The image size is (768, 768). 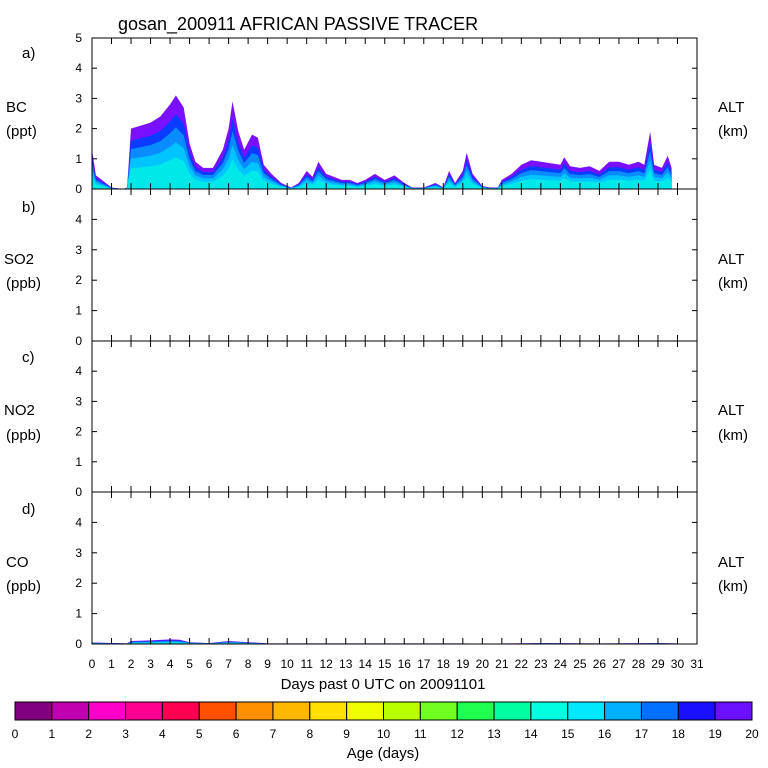 What do you see at coordinates (78, 462) in the screenshot?
I see `panel-c-ytick-label: 1` at bounding box center [78, 462].